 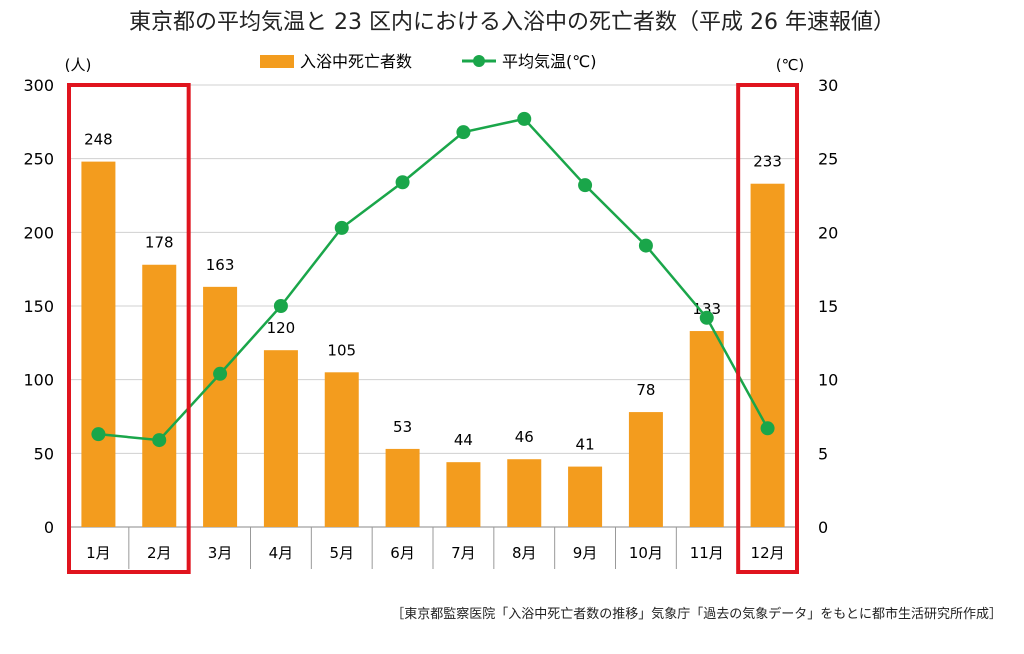 What do you see at coordinates (38, 306) in the screenshot?
I see `left-tick-label: 150` at bounding box center [38, 306].